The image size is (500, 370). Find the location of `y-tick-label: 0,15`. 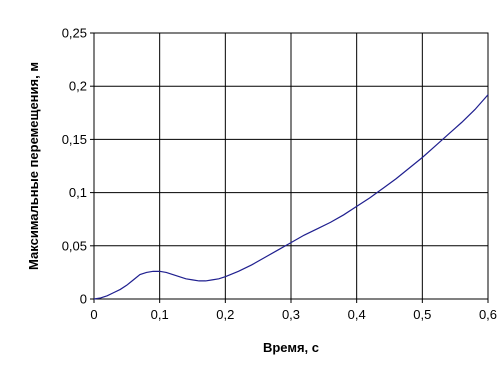

y-tick-label: 0,15 is located at coordinates (74, 139).